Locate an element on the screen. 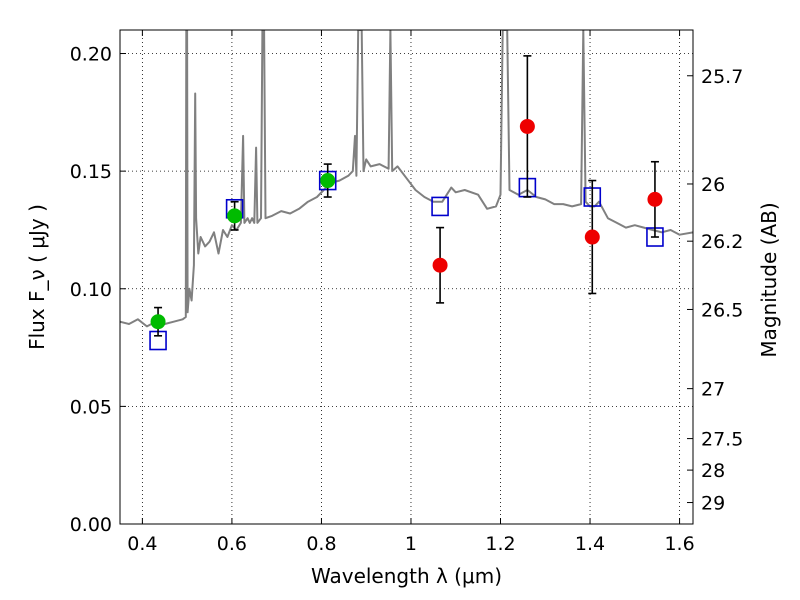 The width and height of the screenshot is (800, 600). x-axis-label: Wavelength λ (μm) is located at coordinates (406, 576).